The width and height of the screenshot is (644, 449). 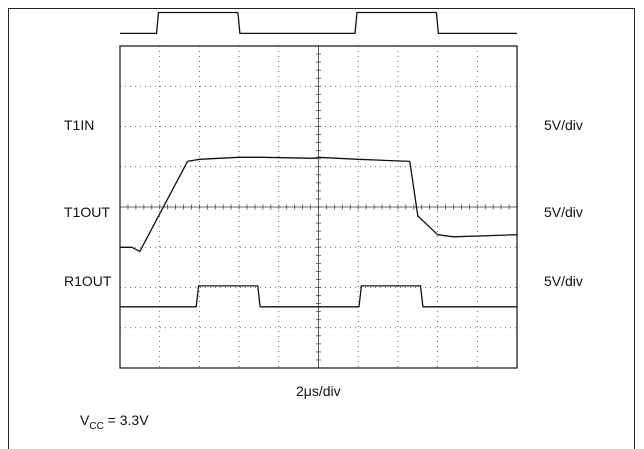 What do you see at coordinates (563, 281) in the screenshot?
I see `trace-scale-r1out: 5V/div` at bounding box center [563, 281].